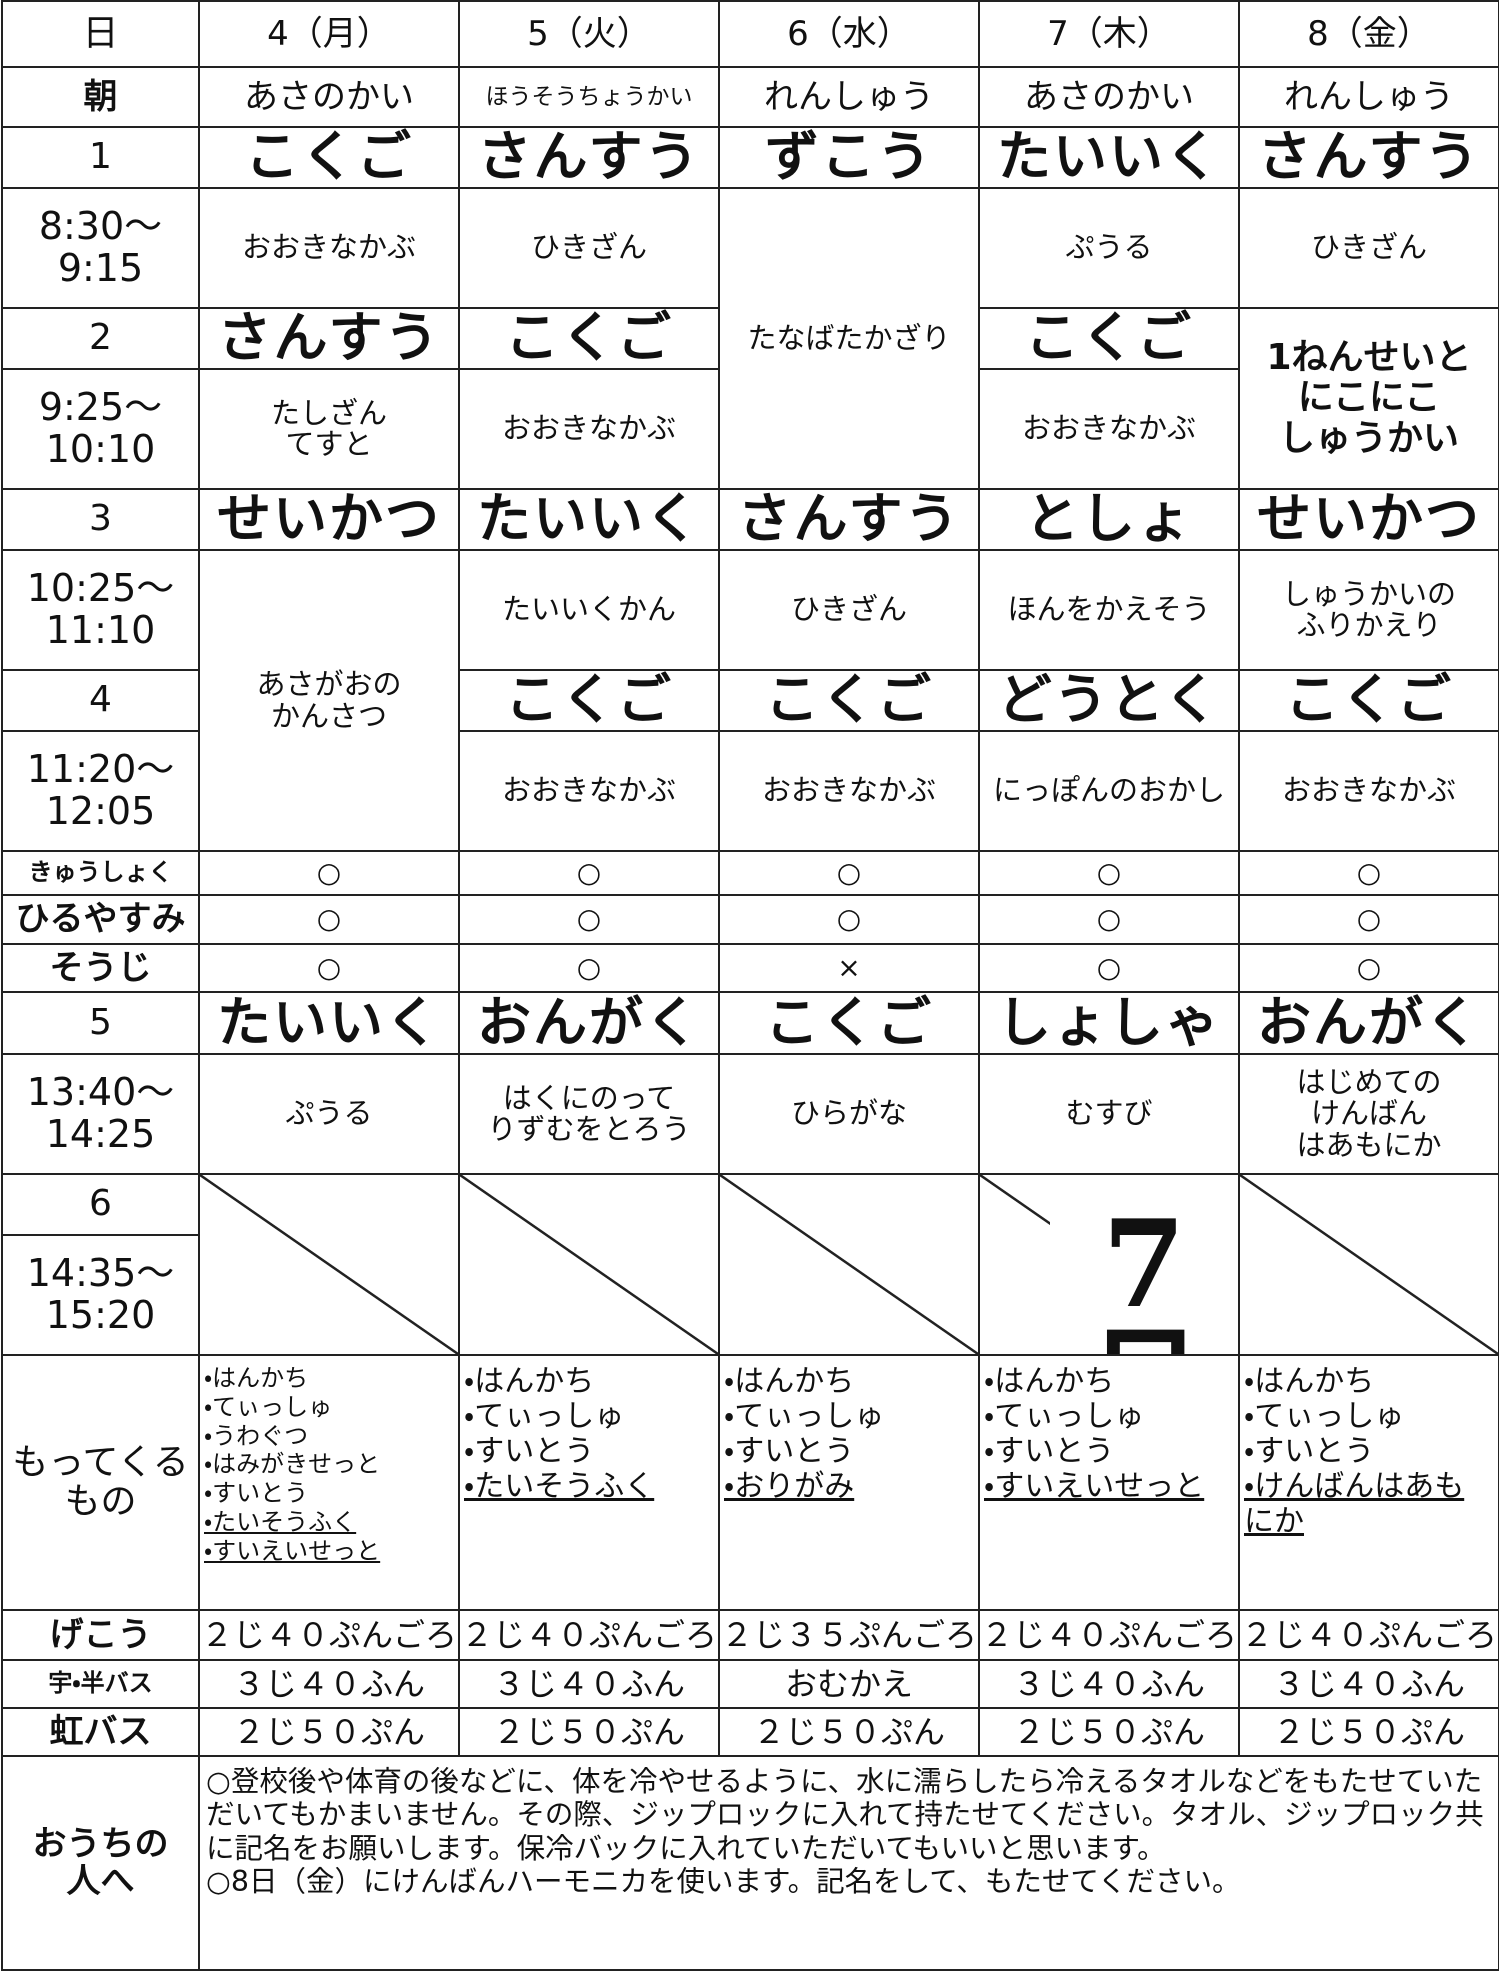 Image resolution: width=1499 pixels, height=1979 pixels. I want to click on text-line: ぷうる, so click(329, 1113).